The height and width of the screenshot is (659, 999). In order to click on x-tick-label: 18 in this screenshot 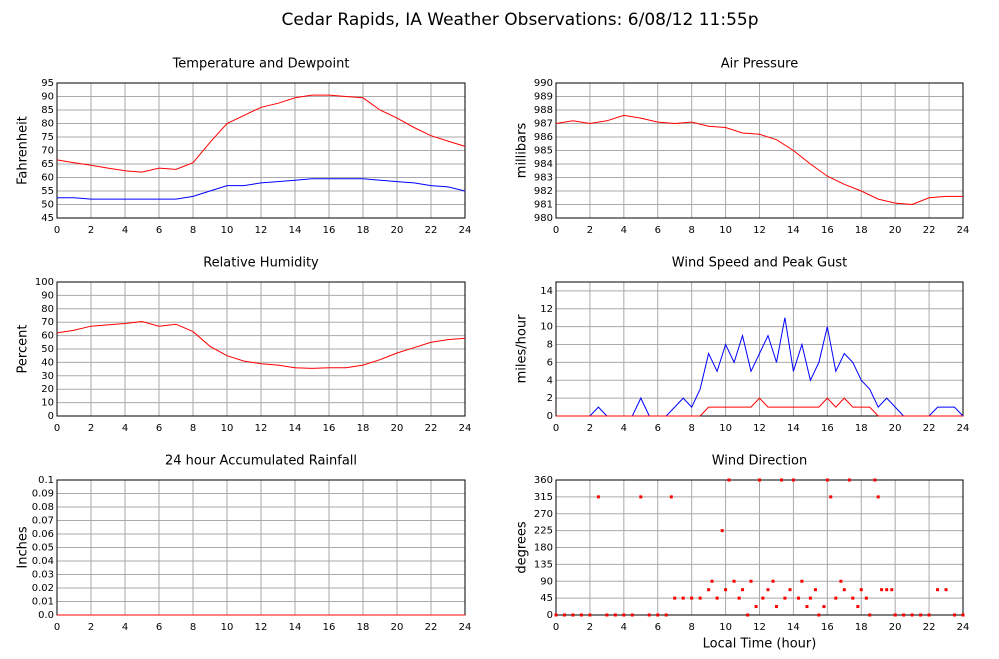, I will do `click(363, 428)`.